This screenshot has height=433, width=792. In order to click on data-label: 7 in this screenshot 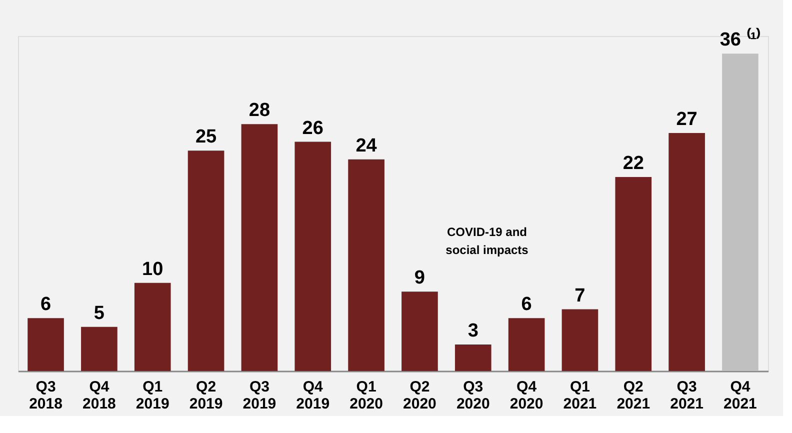, I will do `click(580, 295)`.